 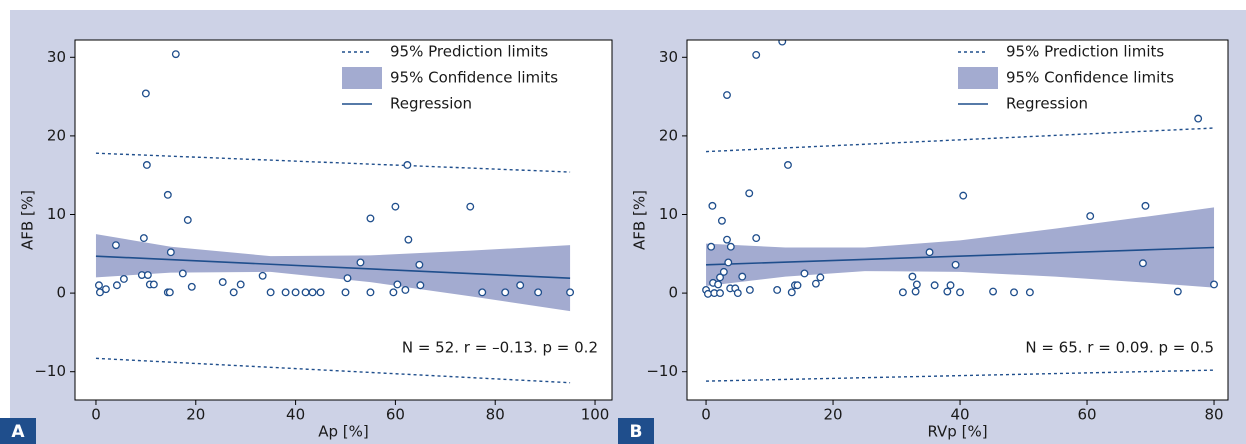 What do you see at coordinates (495, 415) in the screenshot?
I see `x-tick-label: 80` at bounding box center [495, 415].